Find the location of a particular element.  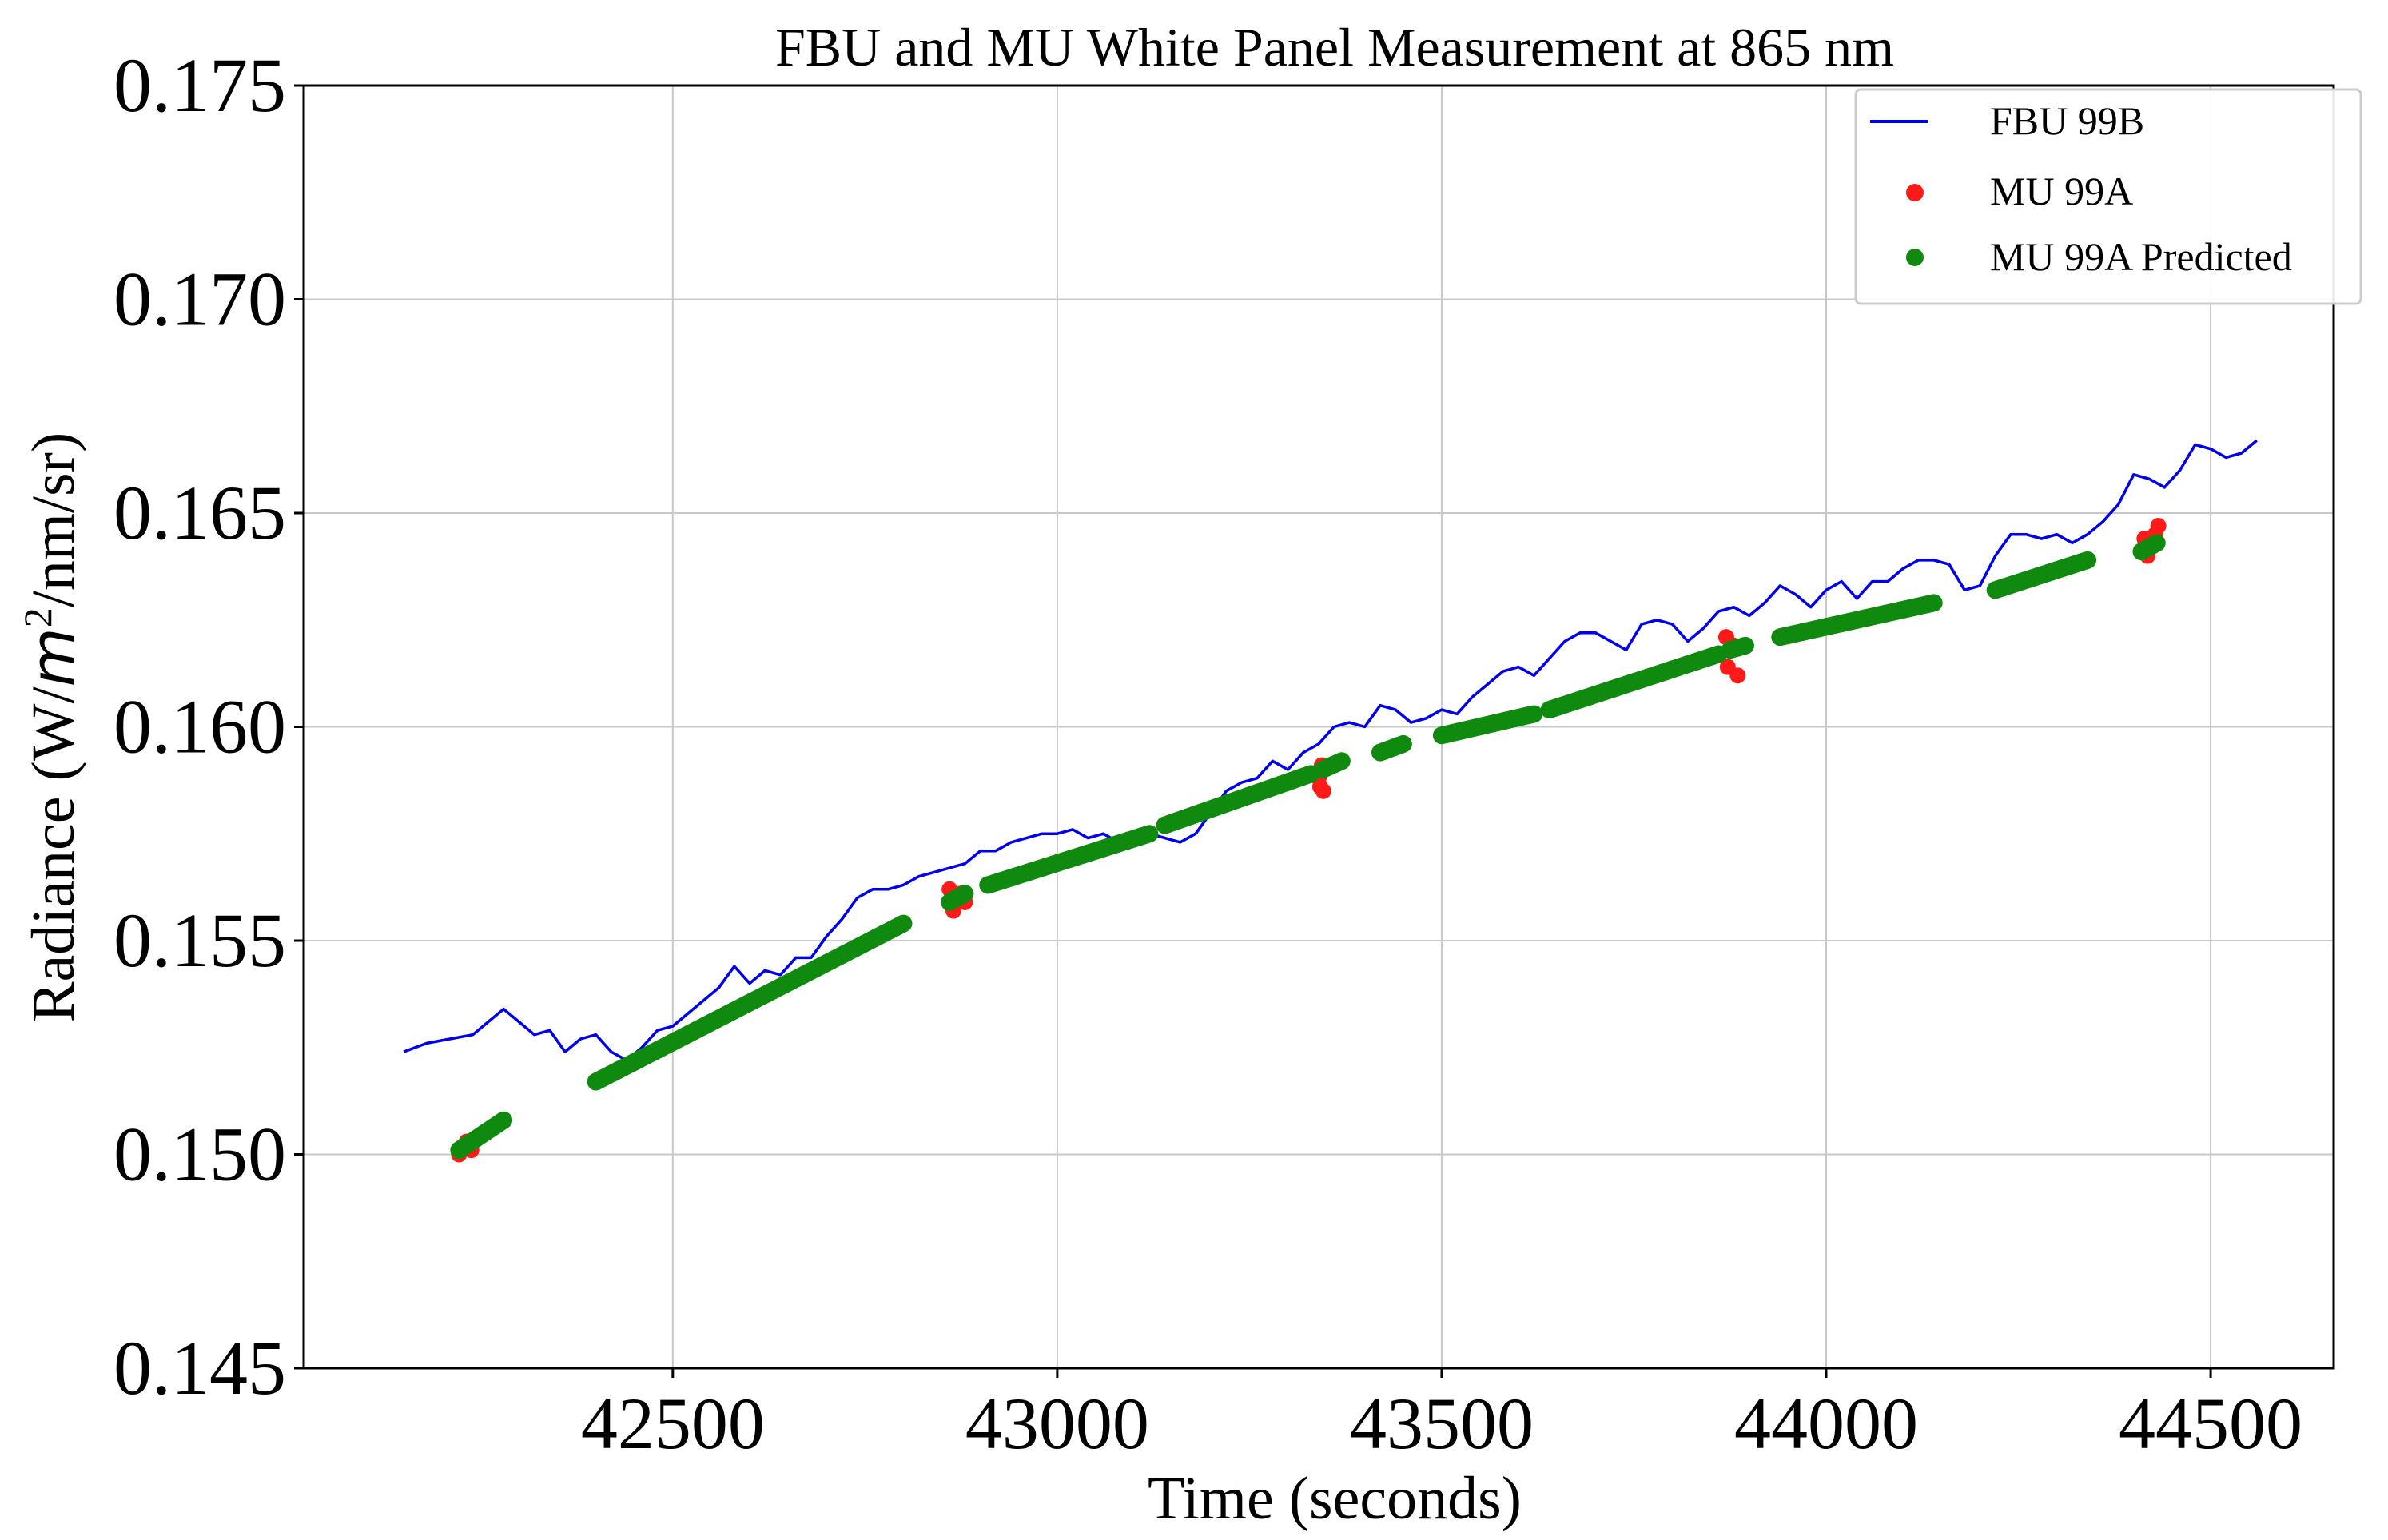

y-tick-label: 0.165 is located at coordinates (199, 512).